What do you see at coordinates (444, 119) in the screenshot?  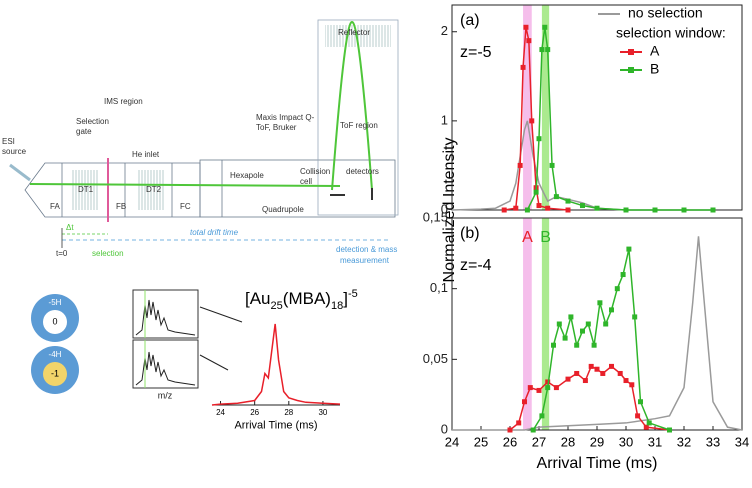 I see `y-tick-label: 1` at bounding box center [444, 119].